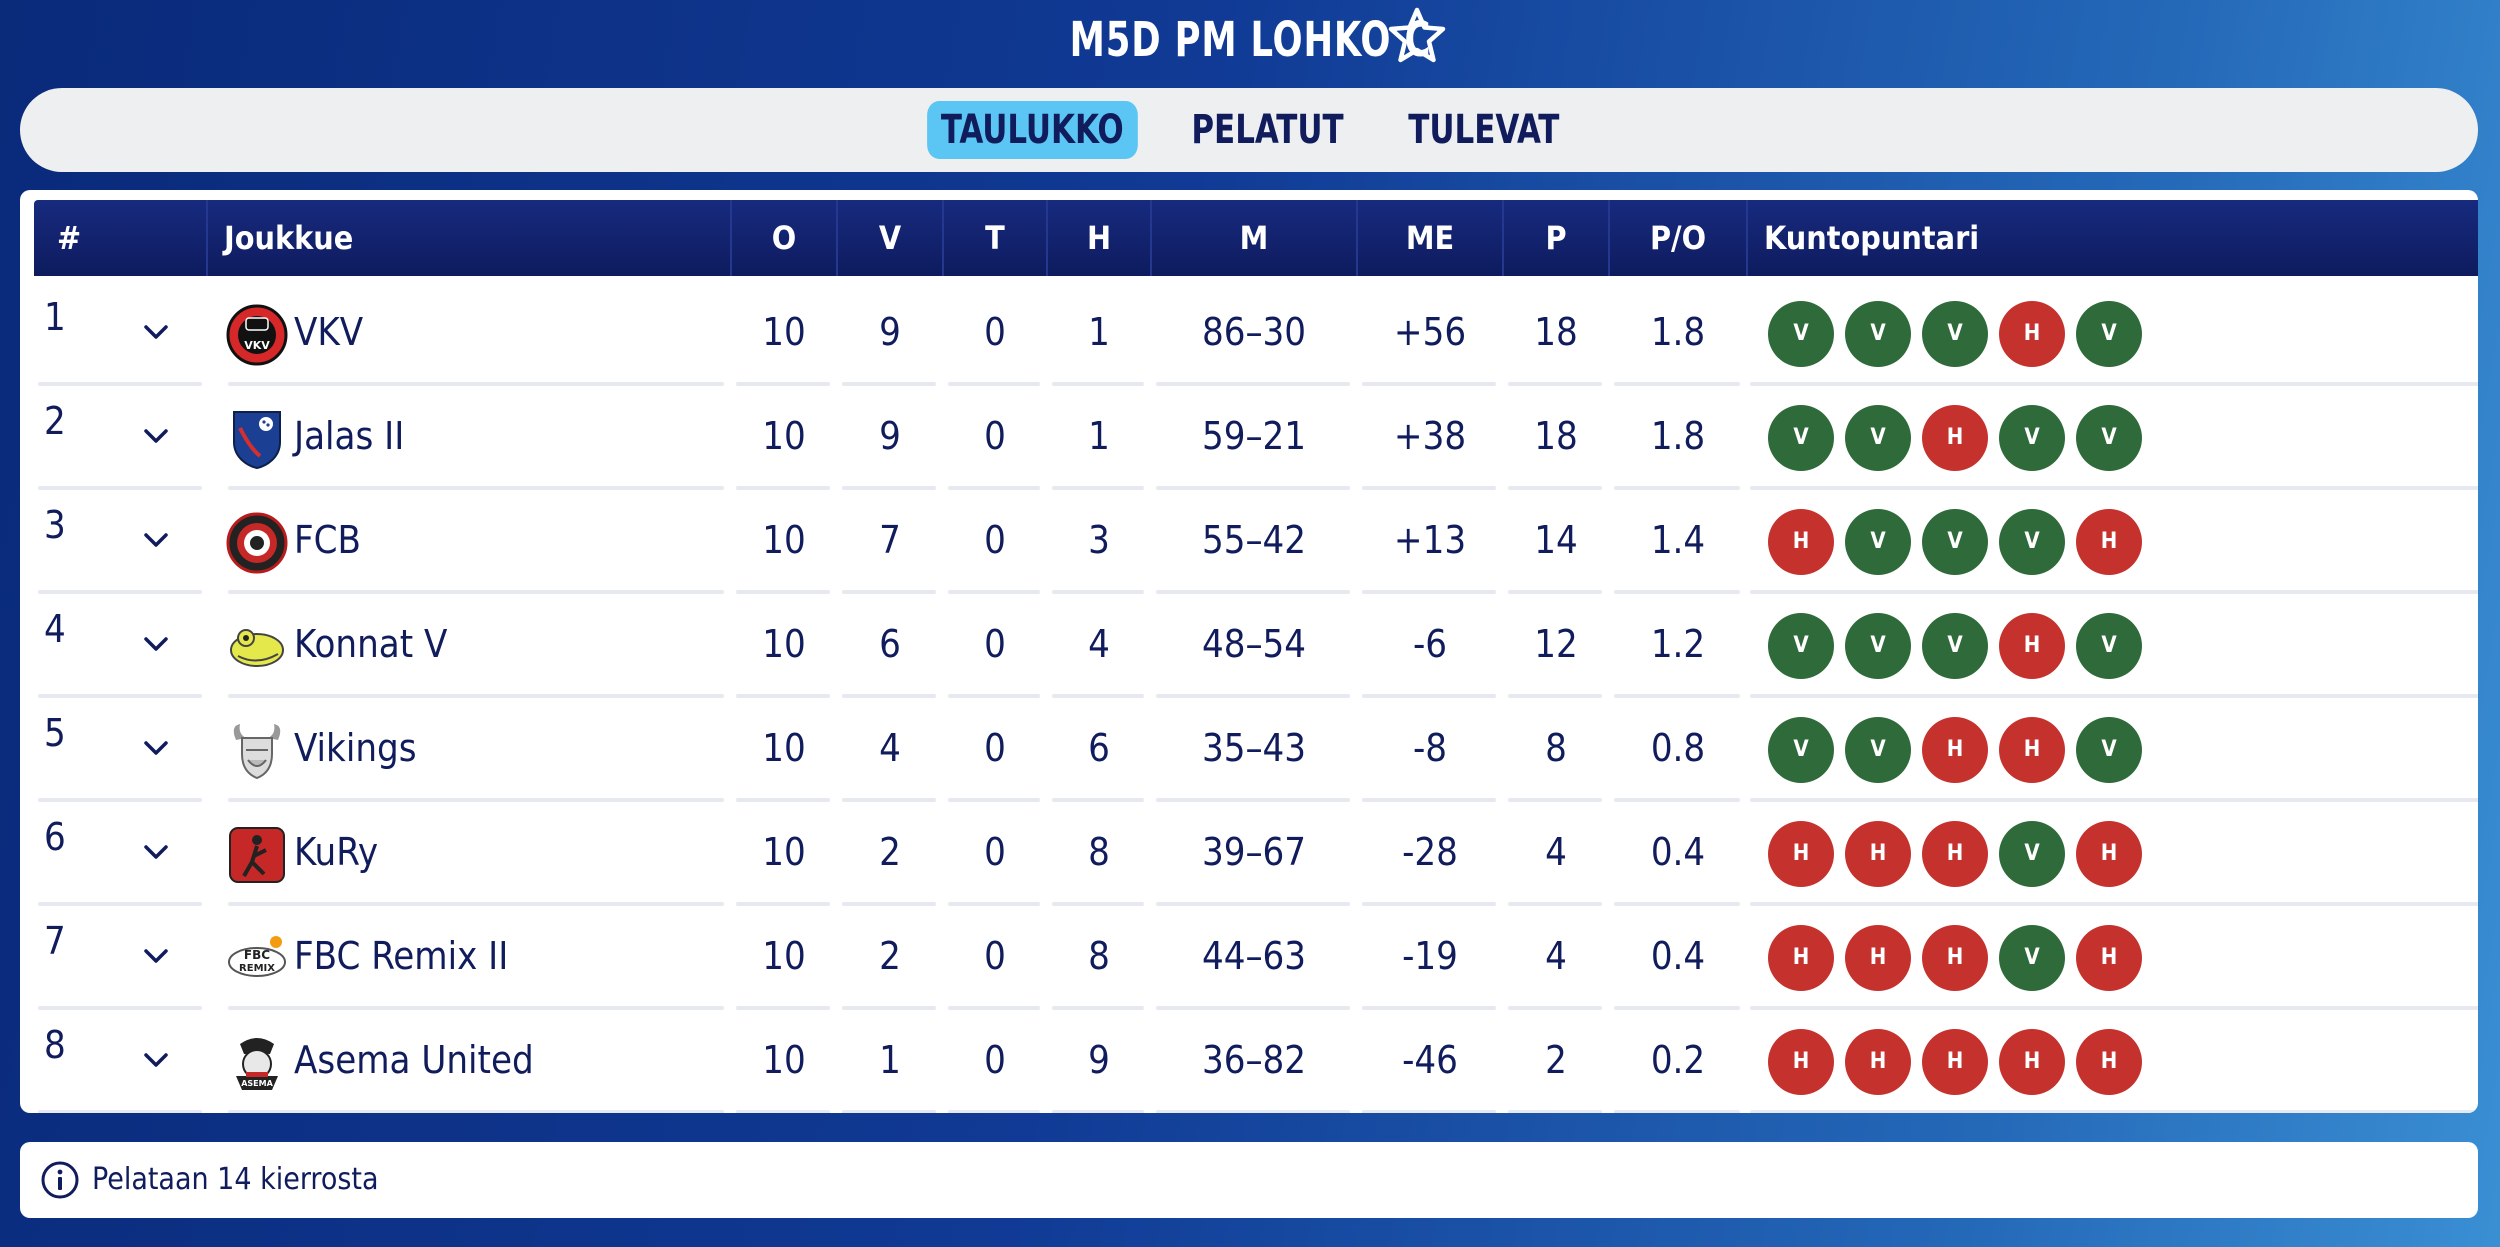 This screenshot has height=1247, width=2500. I want to click on table-row: 8 ASEMA Asema United 10 1 0 9 36–82 -46 2 0.2 H H H H H, so click(1256, 1061).